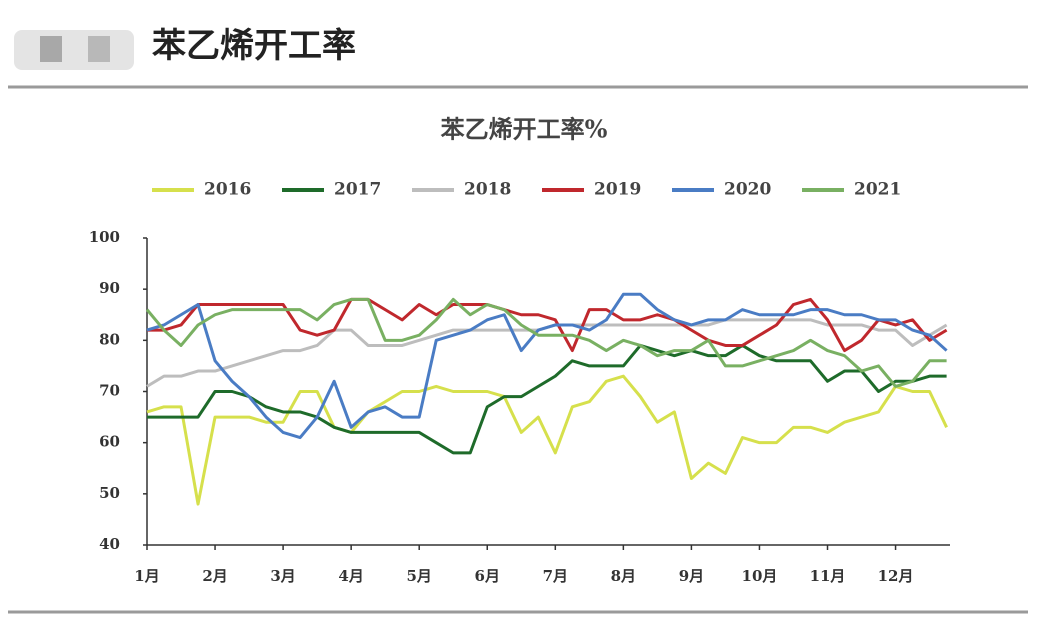  Describe the element at coordinates (617, 190) in the screenshot. I see `legend-label: 2019` at that location.